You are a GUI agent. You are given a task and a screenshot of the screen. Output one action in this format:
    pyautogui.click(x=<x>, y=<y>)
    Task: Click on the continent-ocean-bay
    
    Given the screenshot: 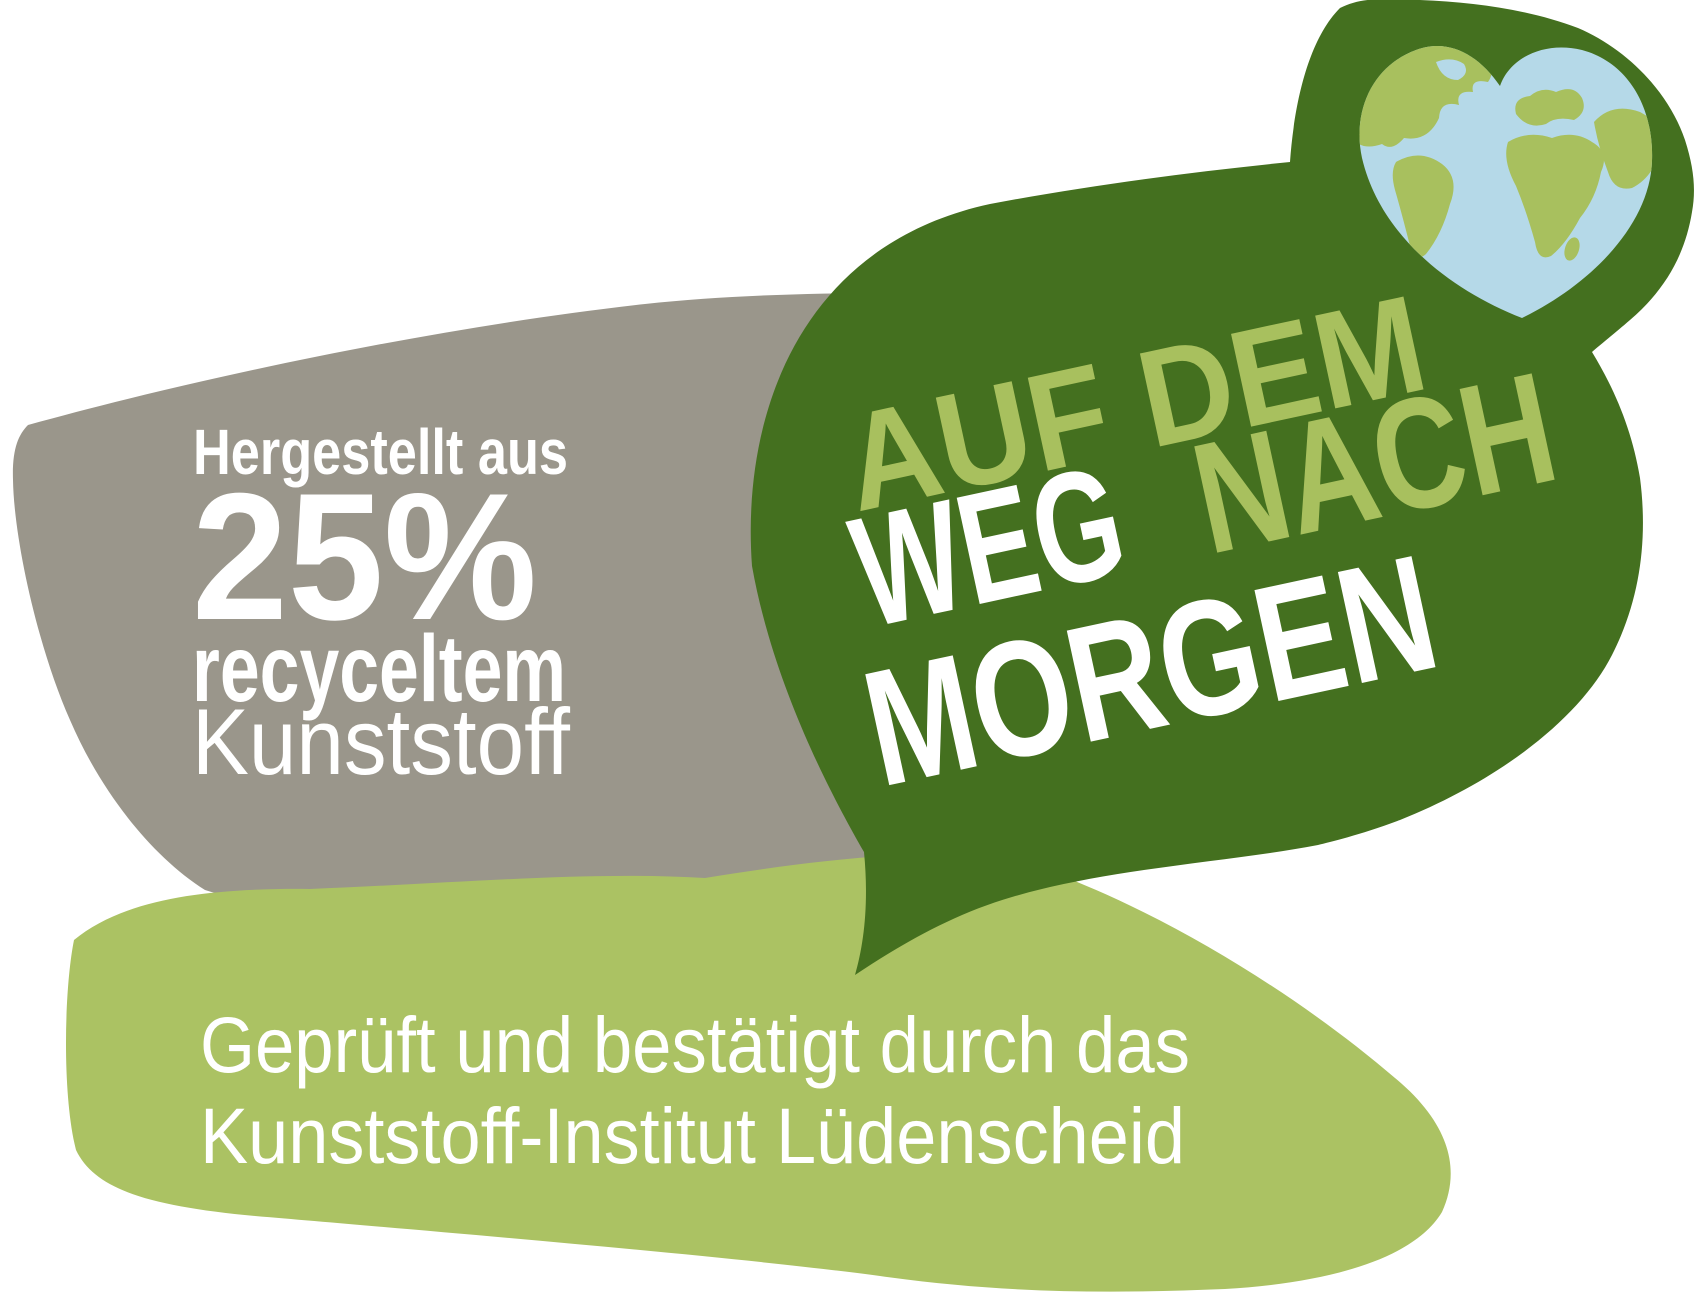 What is the action you would take?
    pyautogui.click(x=1451, y=69)
    